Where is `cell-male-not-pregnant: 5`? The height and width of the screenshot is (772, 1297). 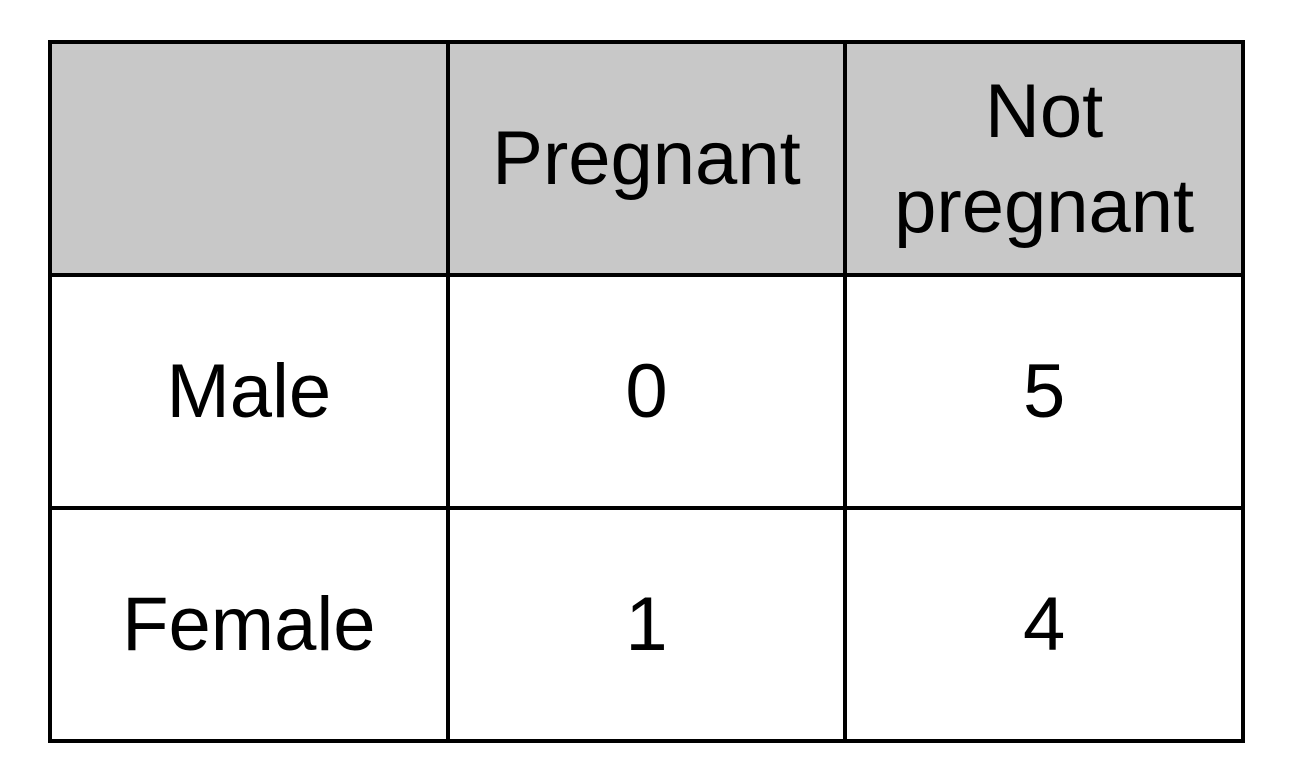 cell-male-not-pregnant: 5 is located at coordinates (1044, 391).